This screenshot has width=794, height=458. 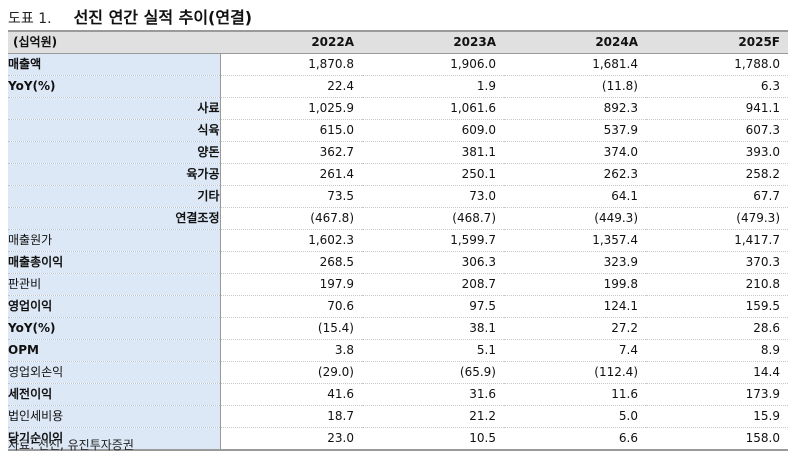 What do you see at coordinates (291, 416) in the screenshot?
I see `table-cell: 18.7` at bounding box center [291, 416].